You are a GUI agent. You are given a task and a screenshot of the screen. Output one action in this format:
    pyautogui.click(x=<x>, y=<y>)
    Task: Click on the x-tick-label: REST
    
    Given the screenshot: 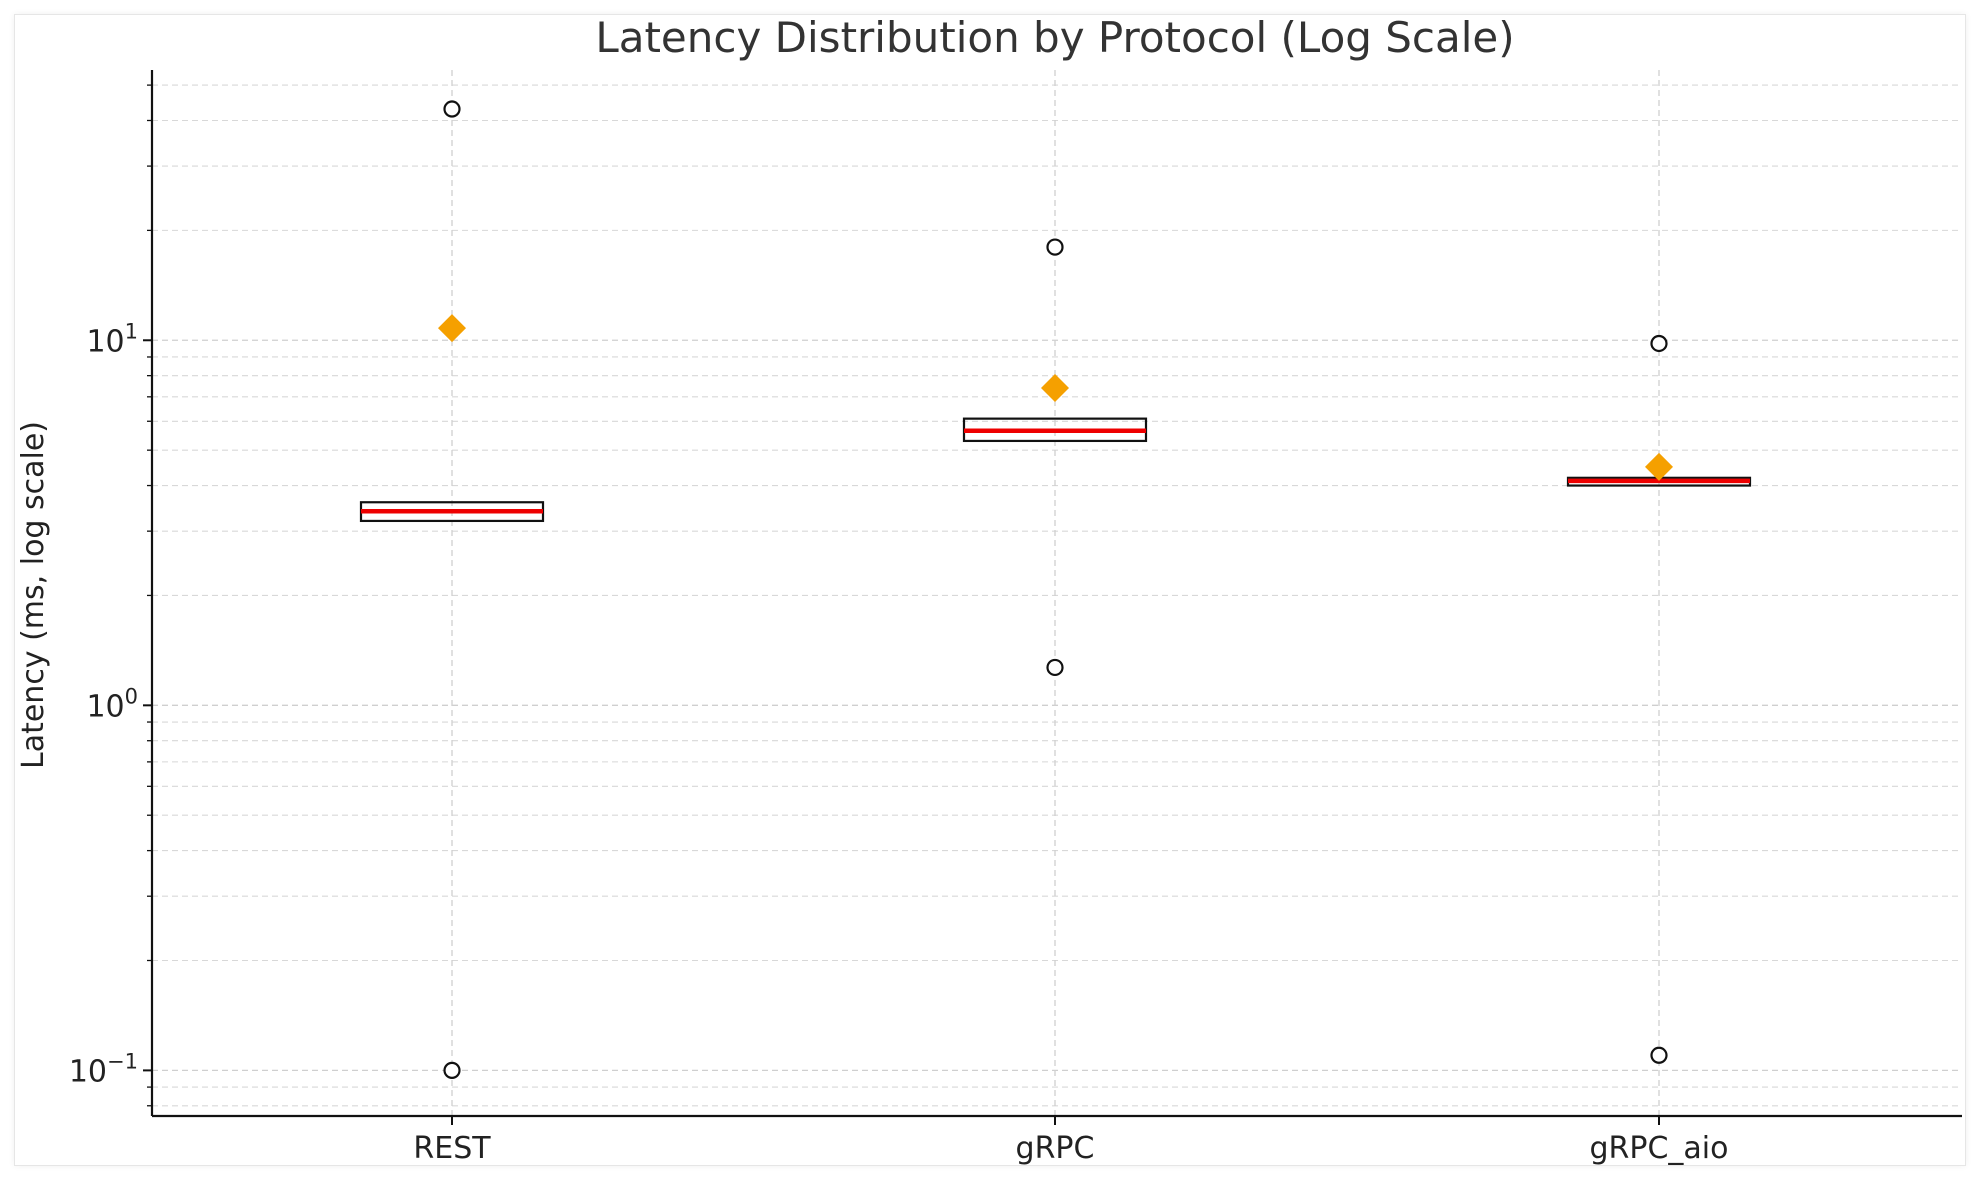 What is the action you would take?
    pyautogui.click(x=452, y=1148)
    